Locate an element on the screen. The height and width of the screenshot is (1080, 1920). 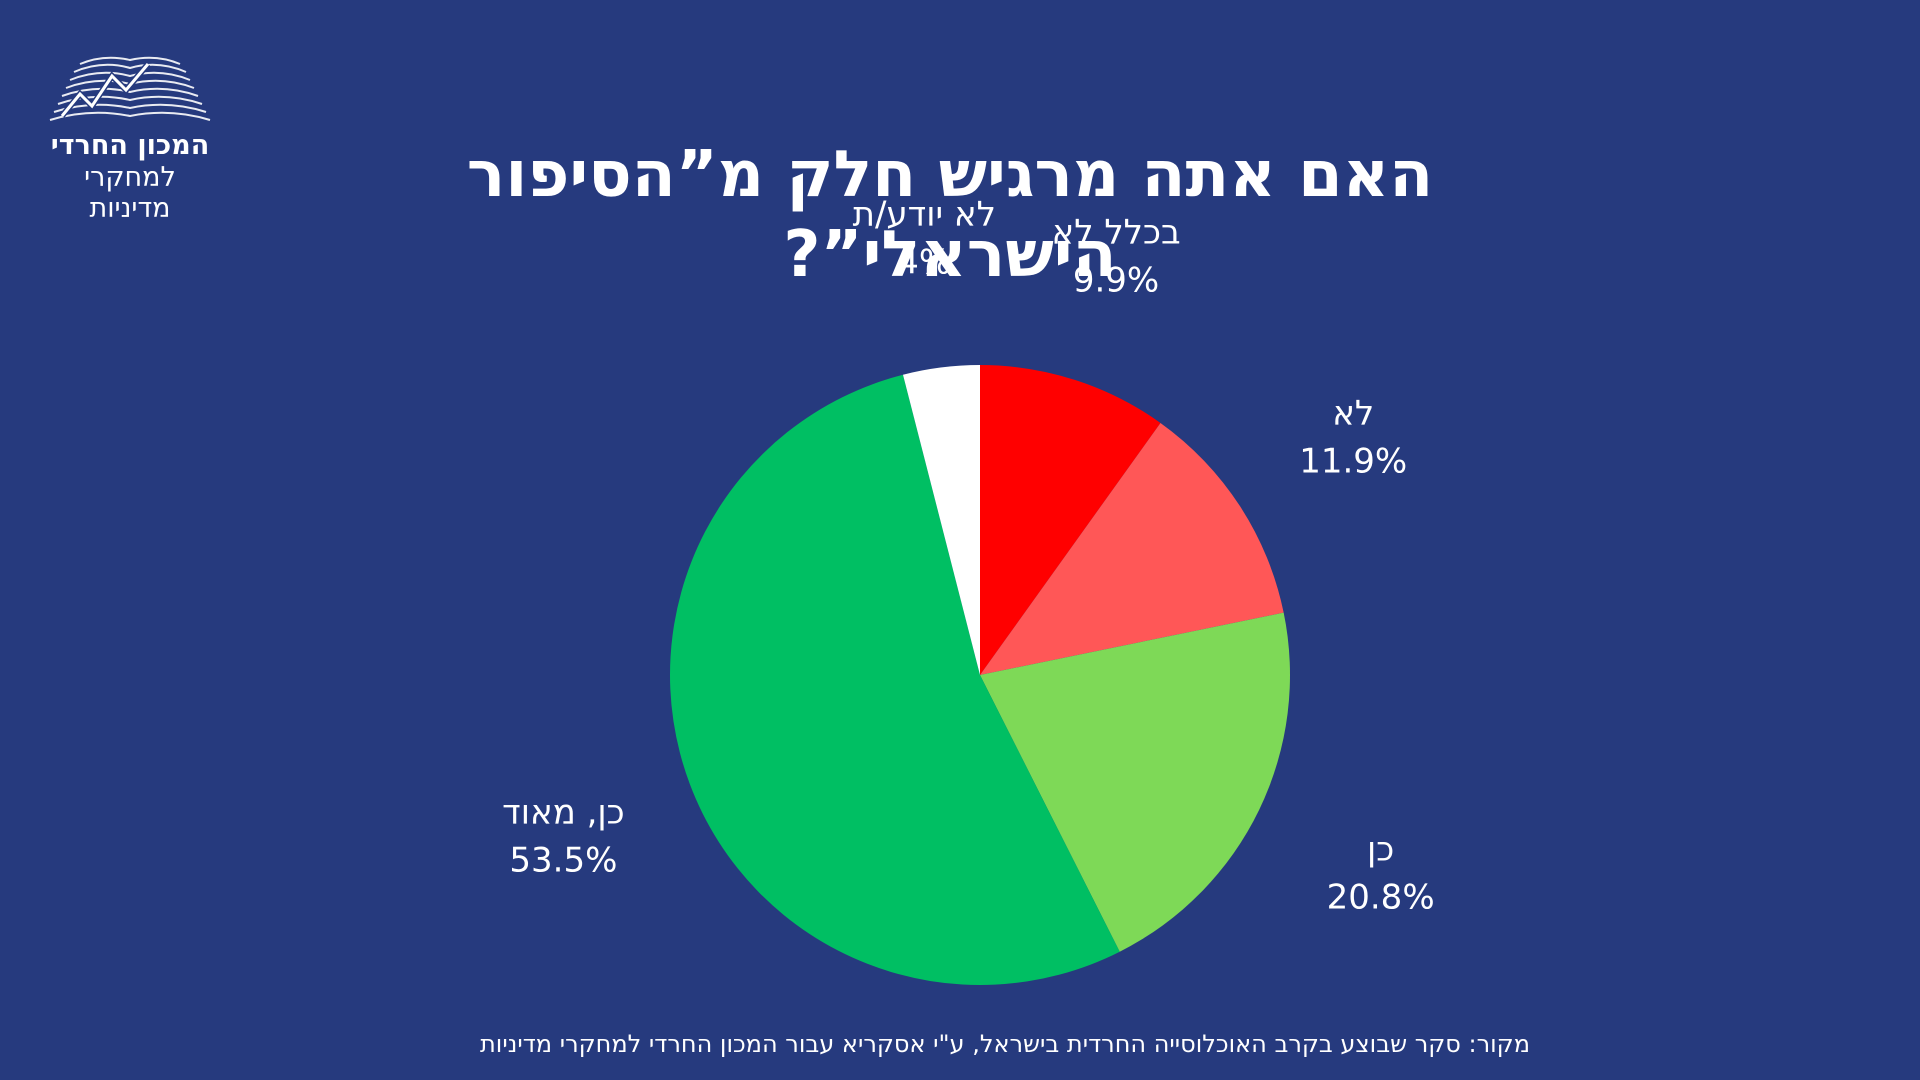
slice-value-3: 53.5% is located at coordinates (563, 860).